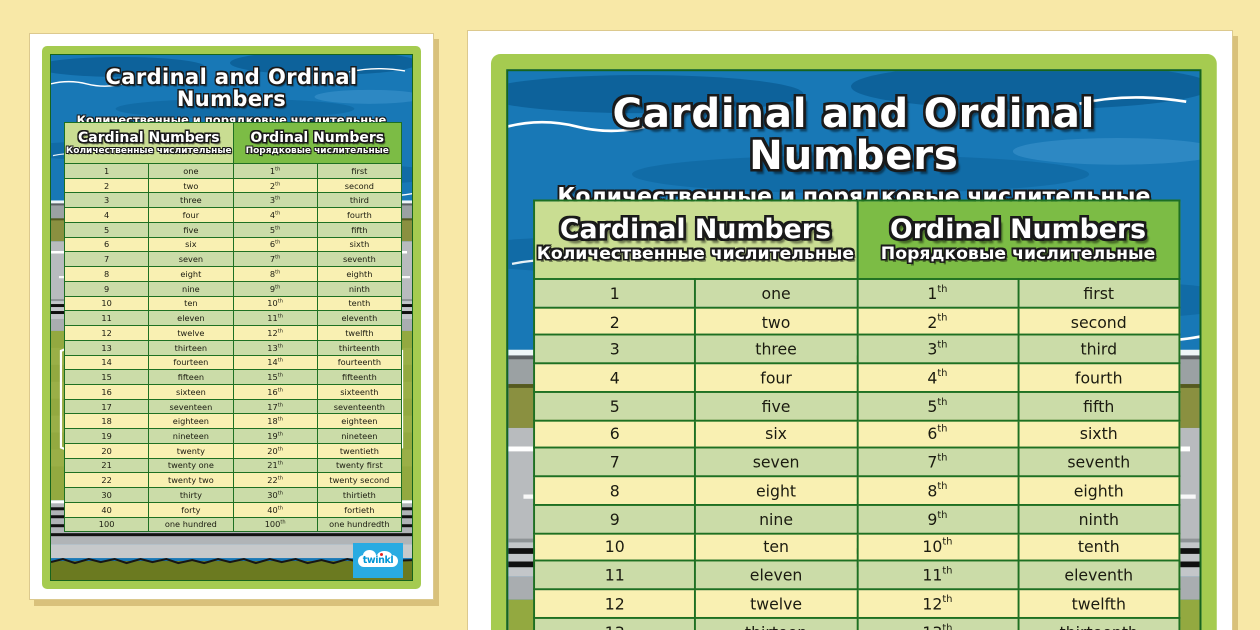  What do you see at coordinates (378, 560) in the screenshot?
I see `twinkl-logo: twinkl` at bounding box center [378, 560].